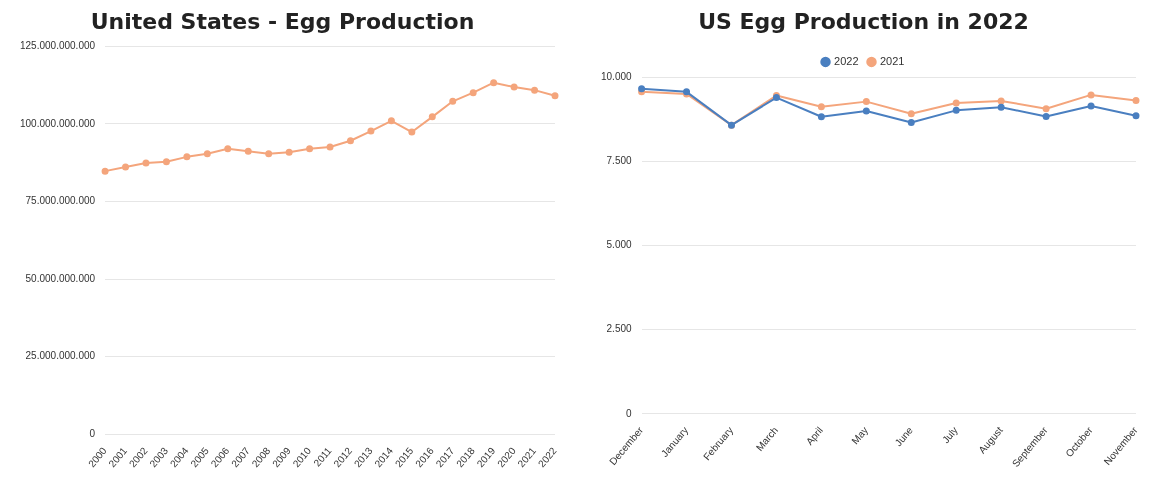 The image size is (1163, 479). What do you see at coordinates (892, 60) in the screenshot?
I see `legend-label: 2021` at bounding box center [892, 60].